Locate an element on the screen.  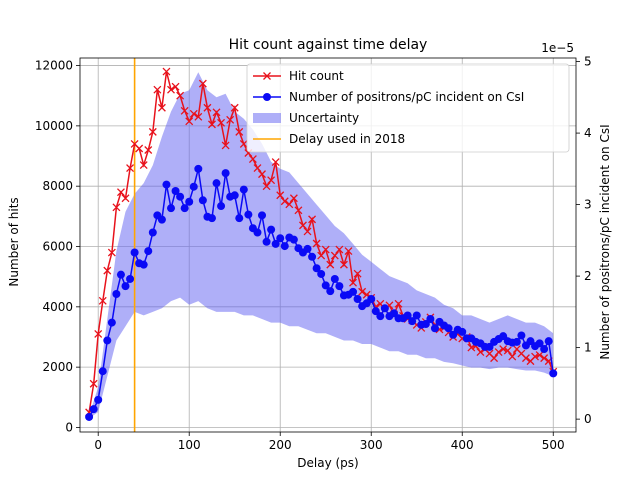
y-tick-label: 4000 is located at coordinates (57, 307).